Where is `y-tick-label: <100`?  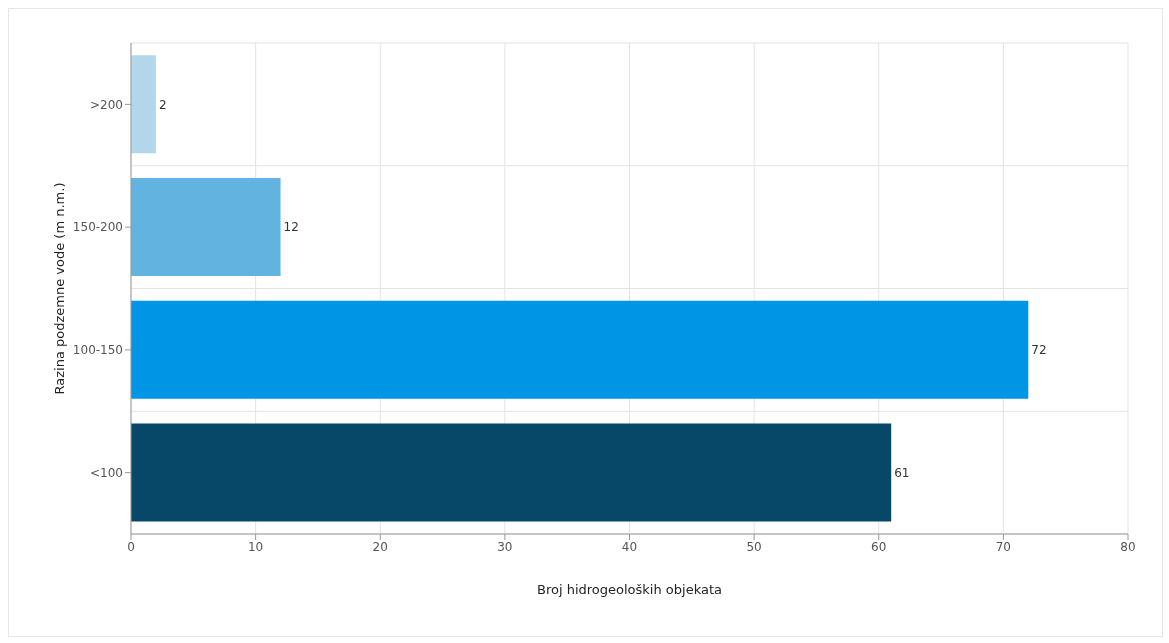 y-tick-label: <100 is located at coordinates (106, 472).